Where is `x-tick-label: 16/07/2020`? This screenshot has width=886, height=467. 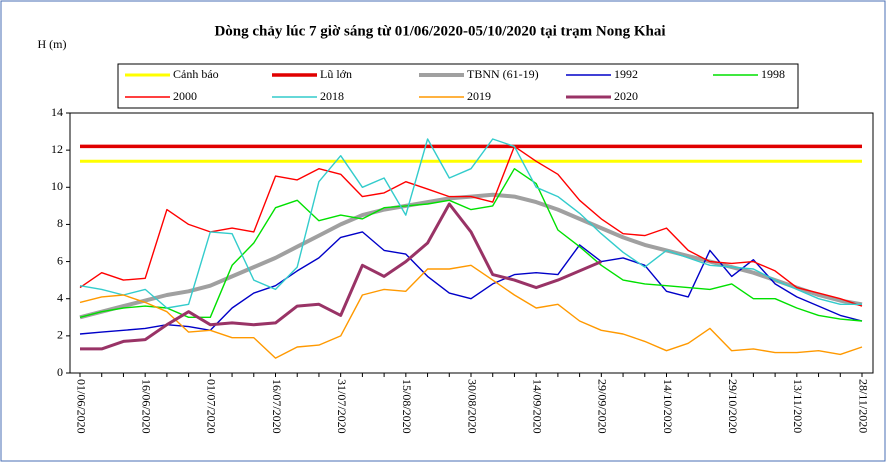 x-tick-label: 16/07/2020 is located at coordinates (277, 406).